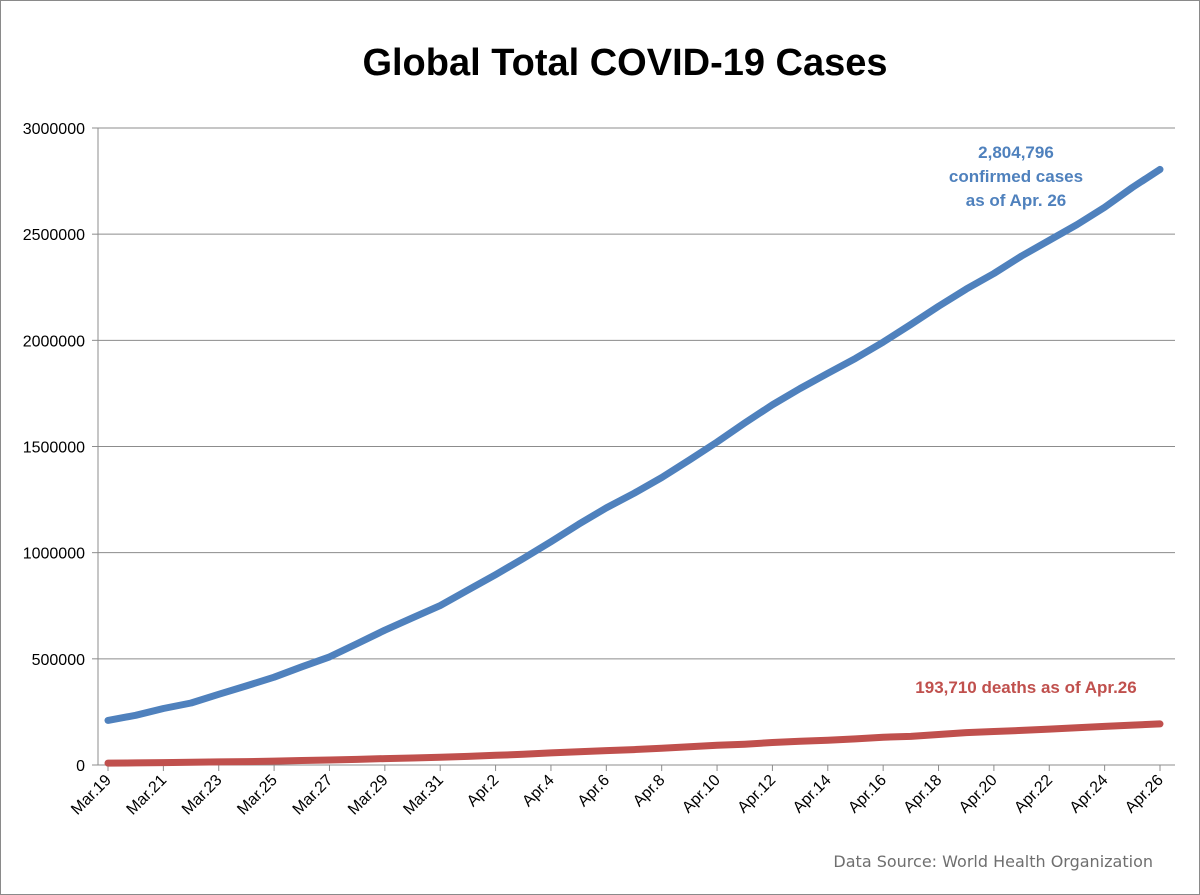 The height and width of the screenshot is (895, 1200). I want to click on deaths-line, so click(634, 743).